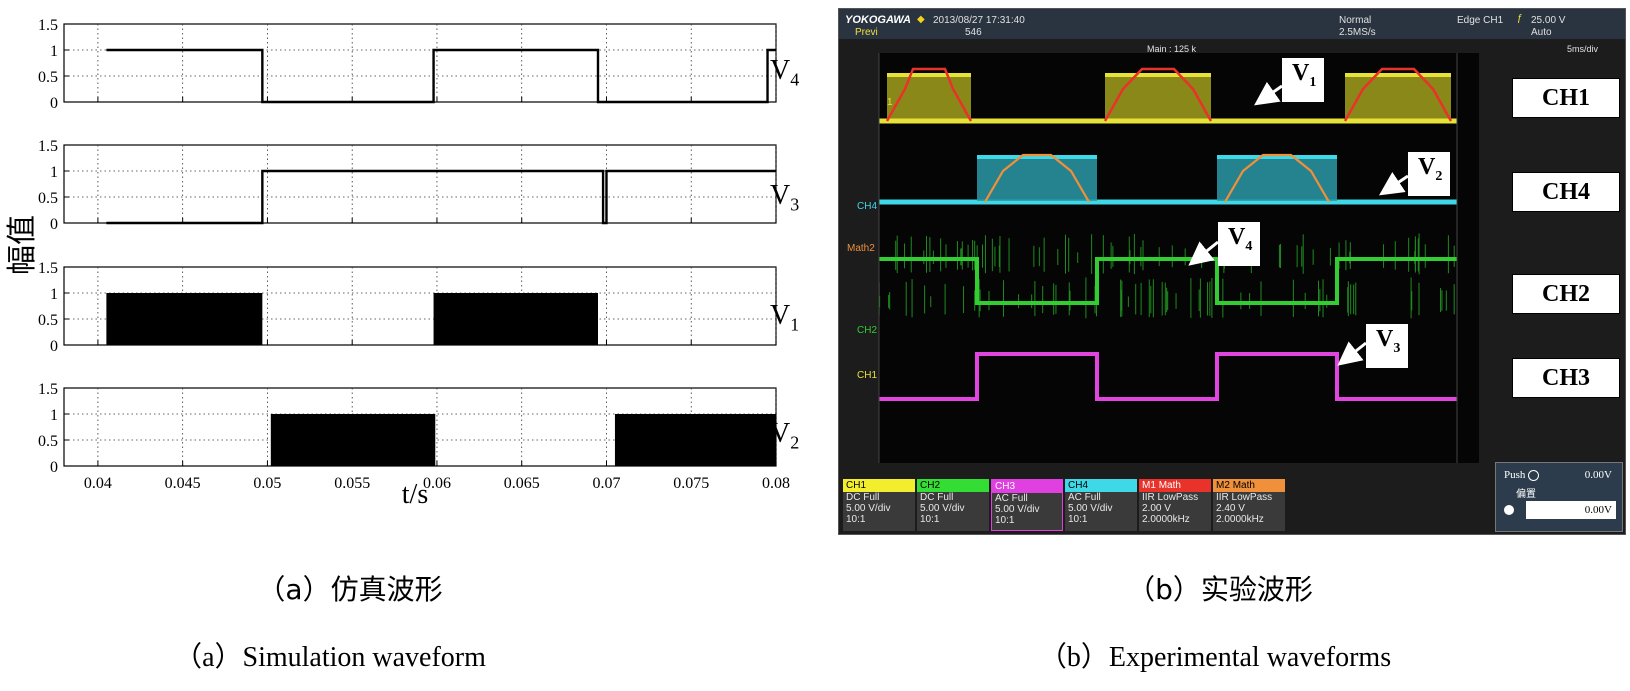  Describe the element at coordinates (1541, 32) in the screenshot. I see `scope-trigger-mode: Auto` at that location.